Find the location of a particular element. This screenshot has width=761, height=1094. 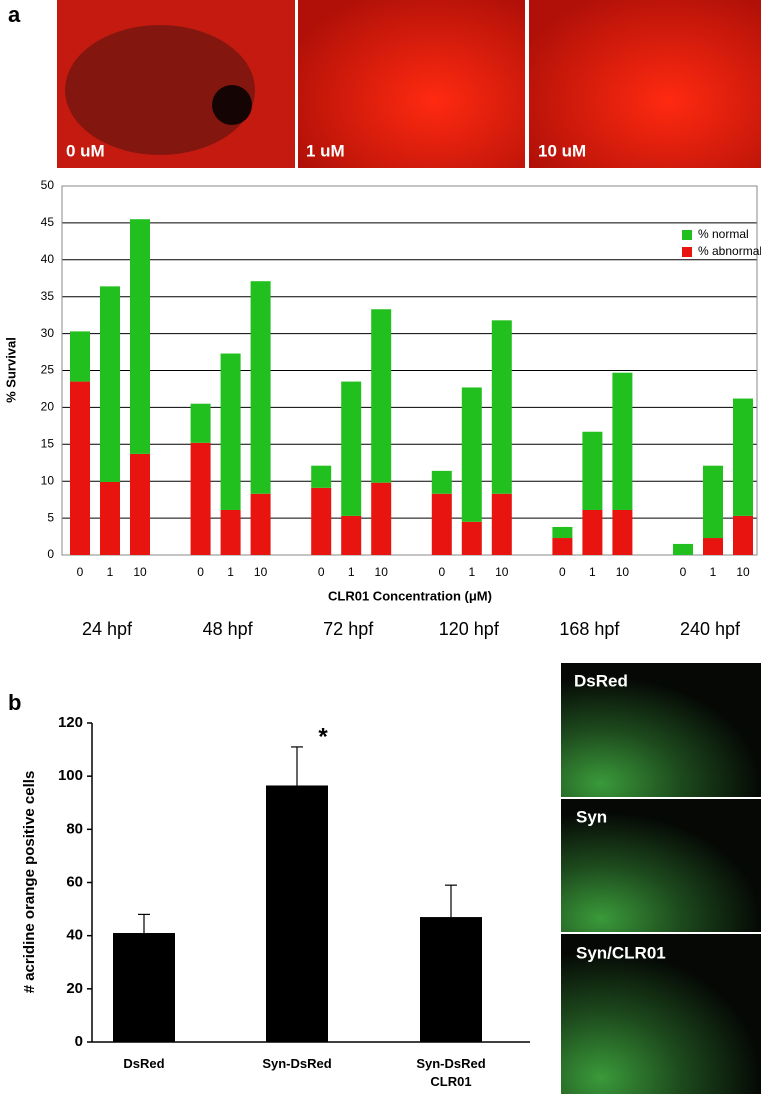

x-tick-label: Syn-DsRed is located at coordinates (297, 1063).